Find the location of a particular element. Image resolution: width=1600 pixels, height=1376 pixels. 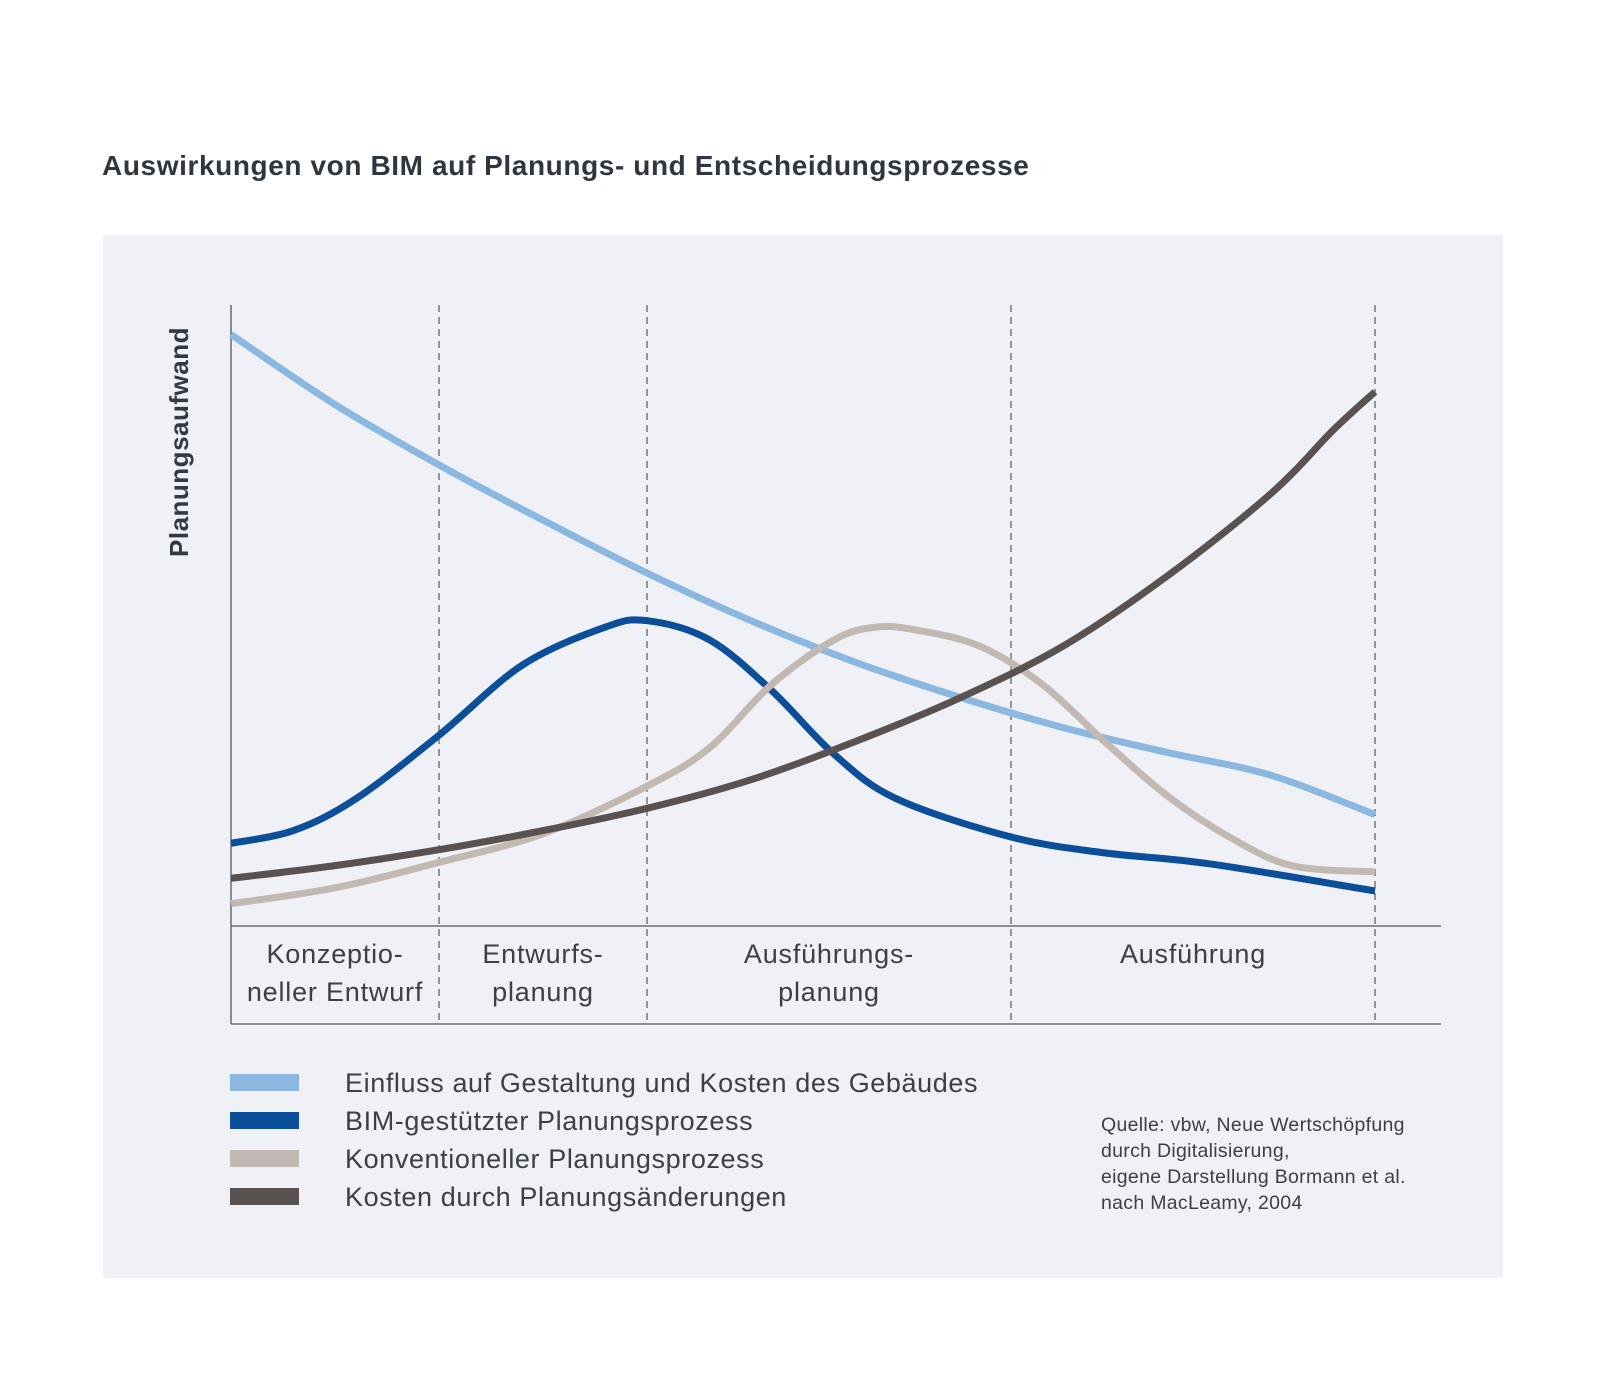

source-line: nach MacLeamy, 2004 is located at coordinates (1202, 1203).